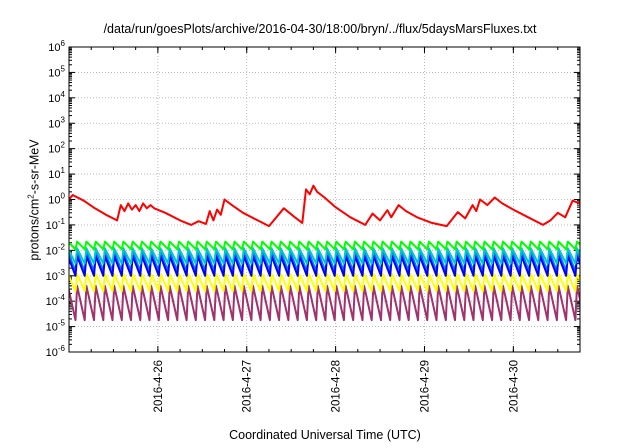 This screenshot has height=448, width=640. I want to click on y-tick-label: 10⁻⁵, so click(56, 326).